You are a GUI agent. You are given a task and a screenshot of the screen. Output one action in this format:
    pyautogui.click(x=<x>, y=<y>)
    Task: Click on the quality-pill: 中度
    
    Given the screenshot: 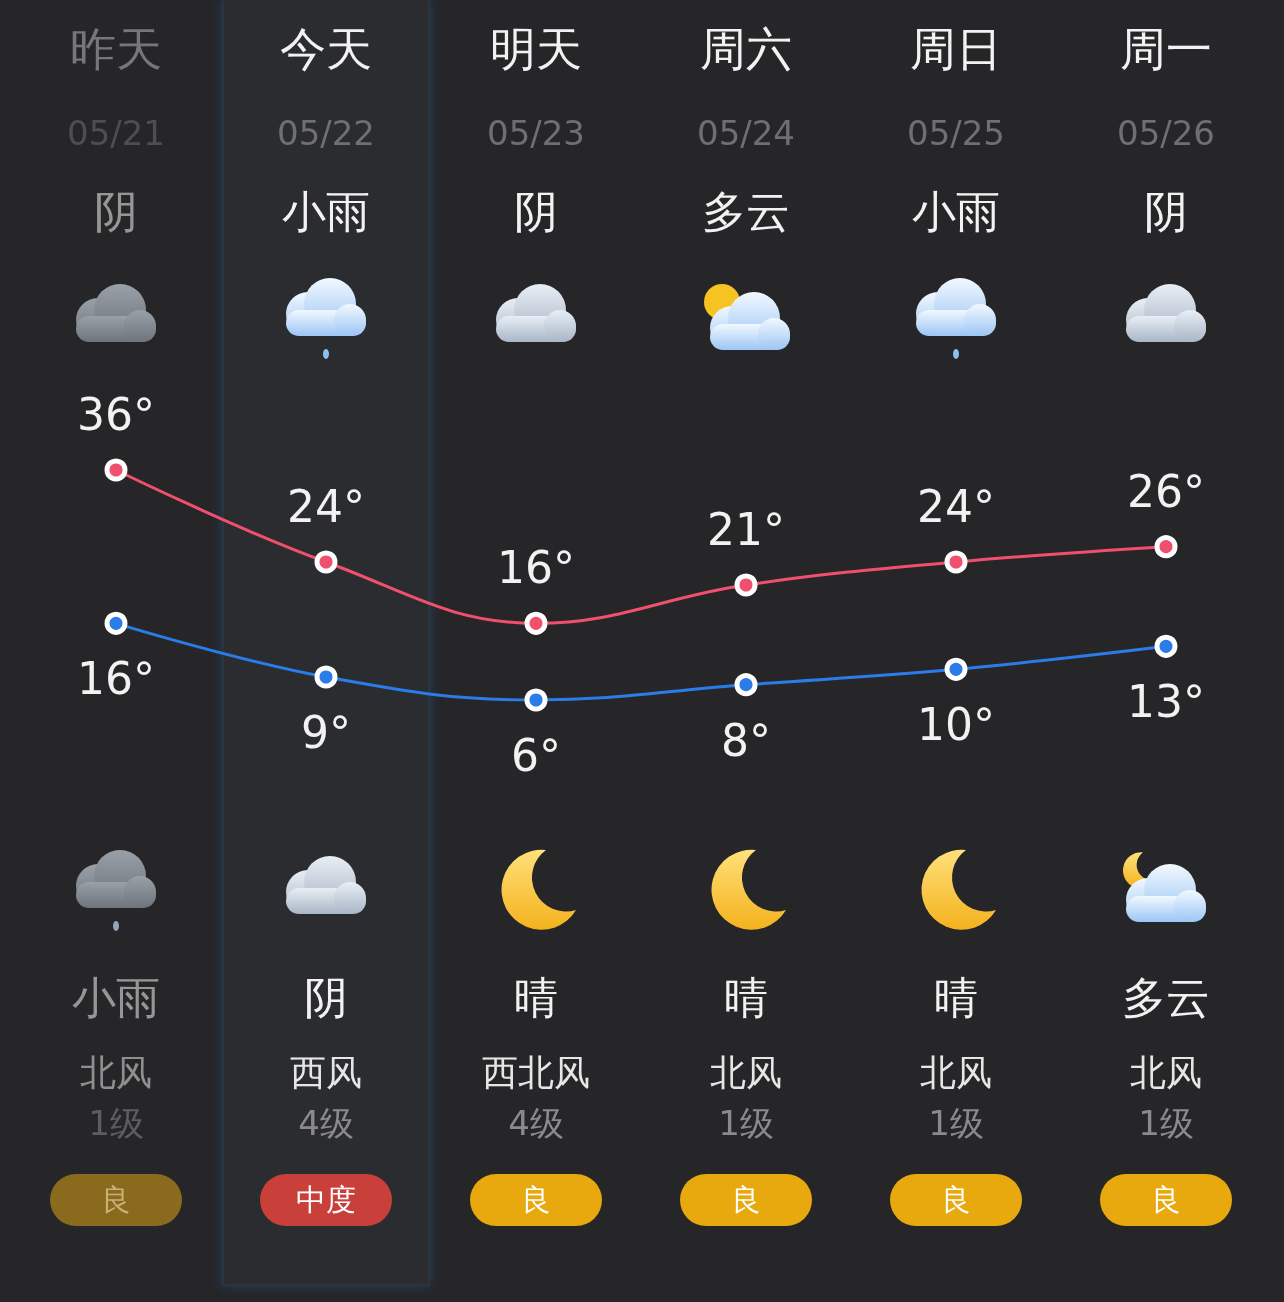 What is the action you would take?
    pyautogui.click(x=326, y=1200)
    